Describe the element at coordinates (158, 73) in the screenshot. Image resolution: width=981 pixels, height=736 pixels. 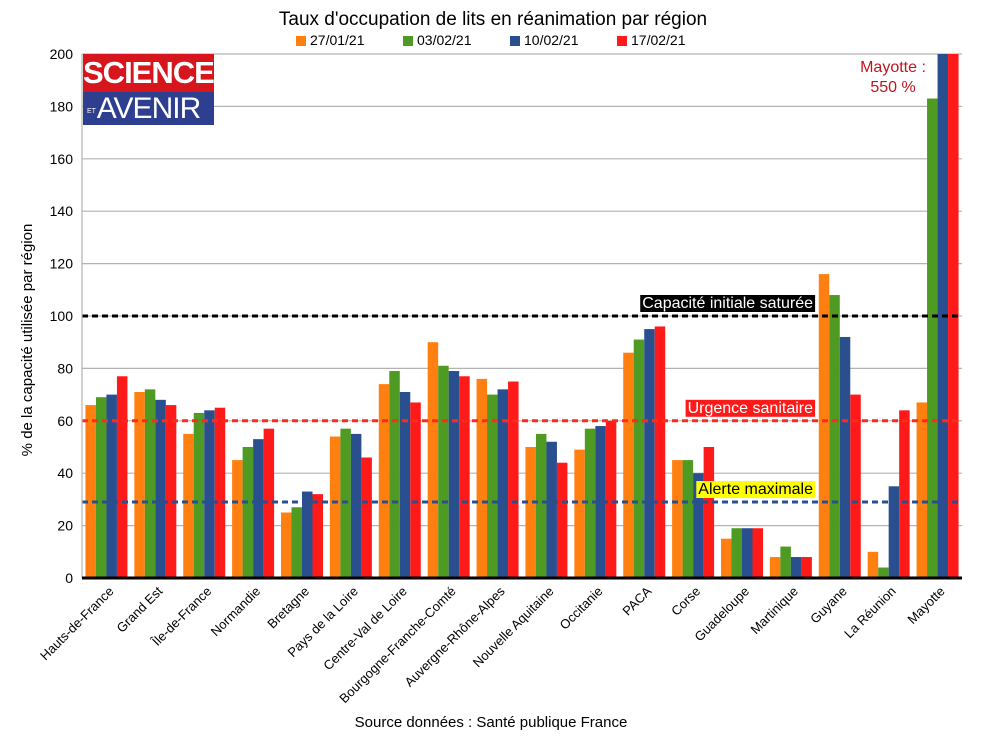
I see `logo-sciences-text: SCIENCES` at that location.